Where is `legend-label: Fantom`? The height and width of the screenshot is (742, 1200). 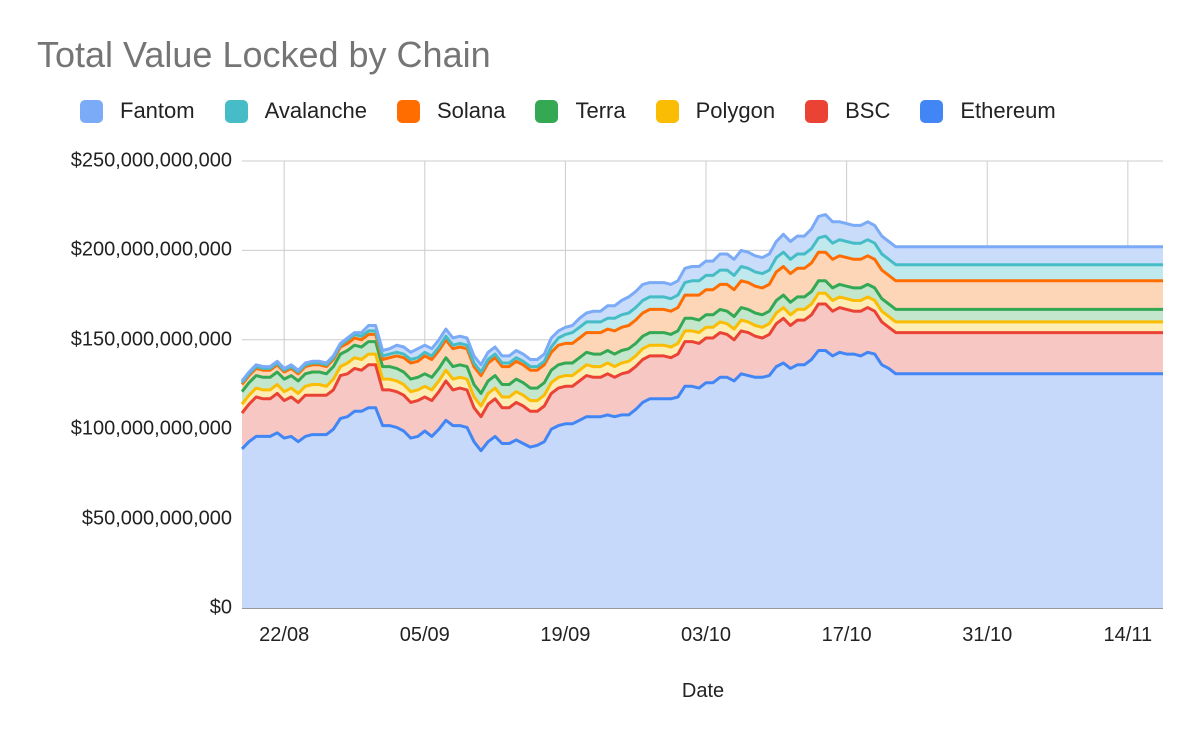 legend-label: Fantom is located at coordinates (157, 110).